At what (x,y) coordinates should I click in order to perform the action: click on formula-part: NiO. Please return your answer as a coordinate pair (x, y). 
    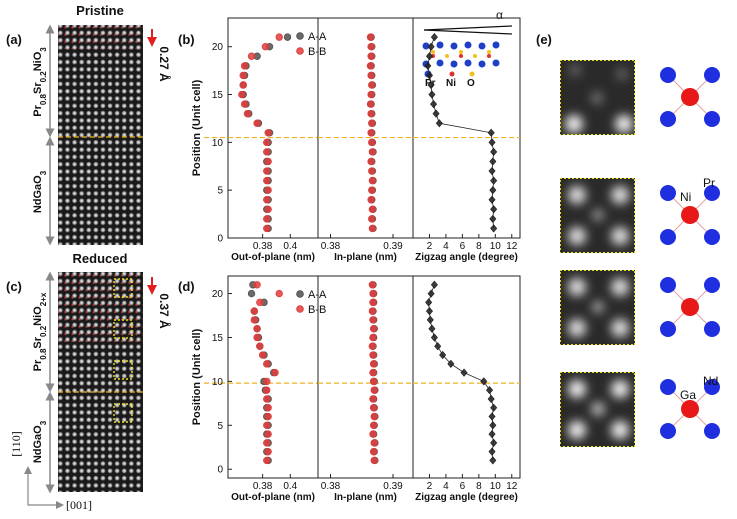
    Looking at the image, I should click on (38, 316).